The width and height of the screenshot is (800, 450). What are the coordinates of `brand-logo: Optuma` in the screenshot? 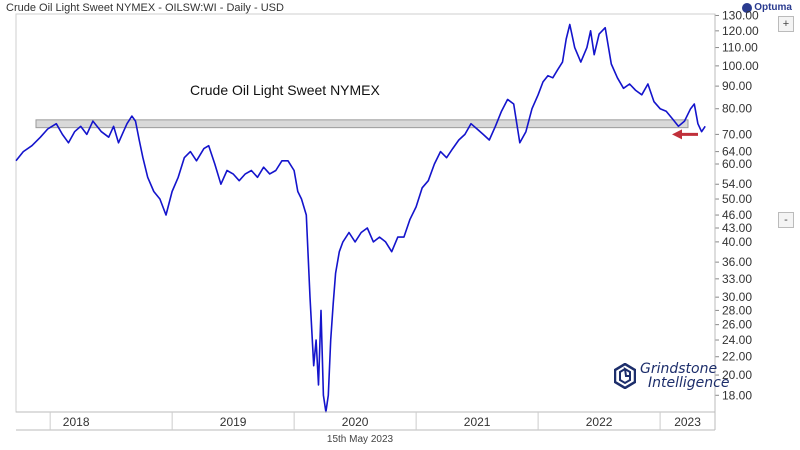 It's located at (767, 7).